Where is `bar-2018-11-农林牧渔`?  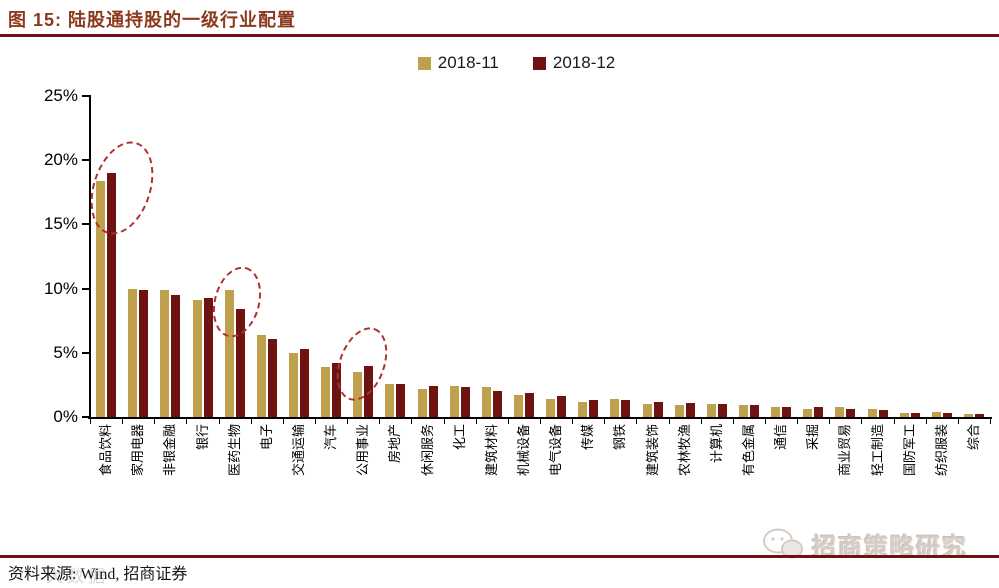
bar-2018-11-农林牧渔 is located at coordinates (679, 411).